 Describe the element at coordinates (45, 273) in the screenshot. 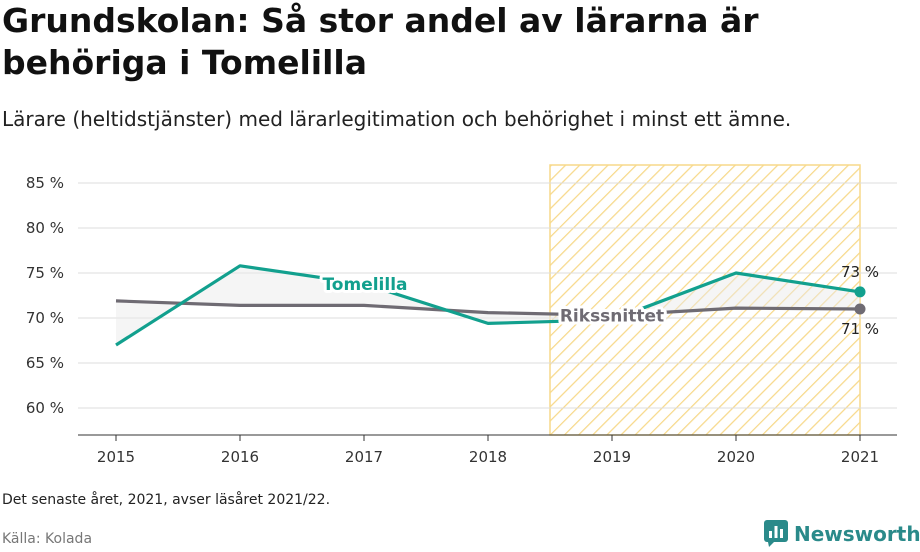

I see `y-tick-label: 75 %` at that location.